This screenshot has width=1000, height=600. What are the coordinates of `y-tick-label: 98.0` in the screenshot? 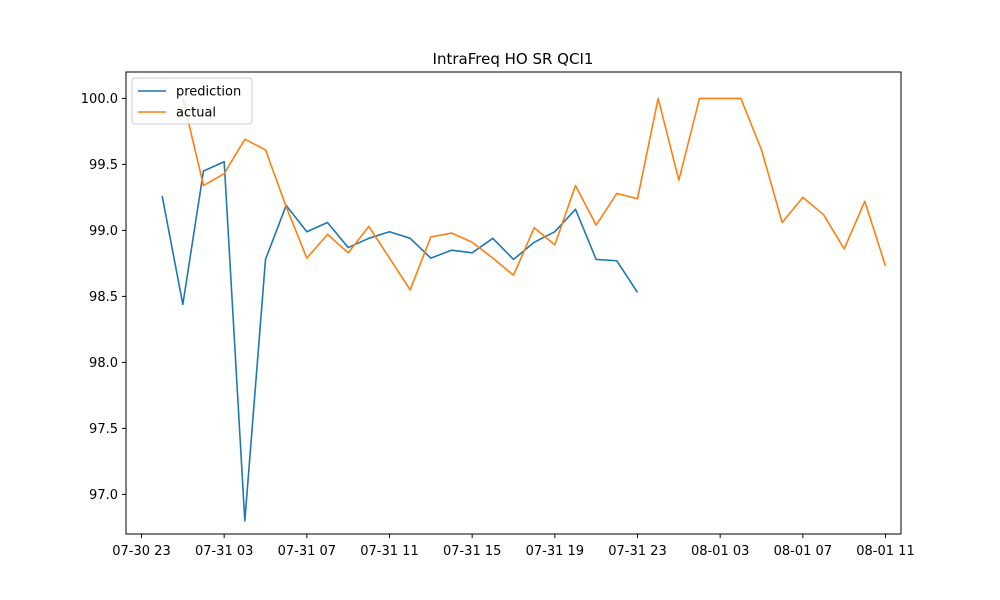 It's located at (103, 363).